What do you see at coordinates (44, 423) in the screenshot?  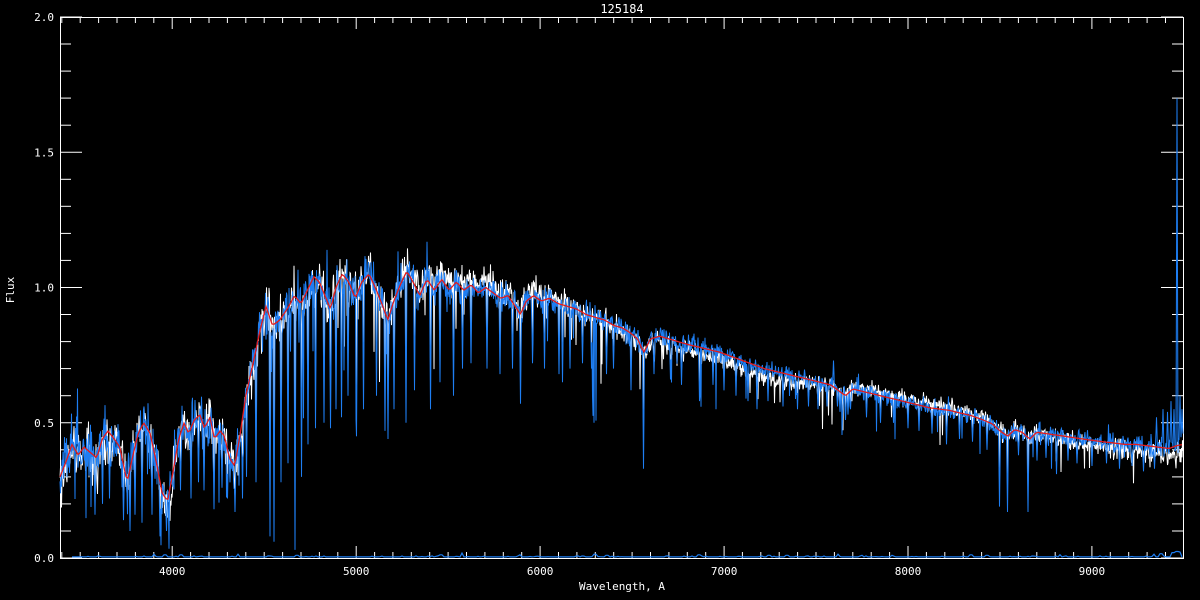 I see `y-tick-label: 0.5` at bounding box center [44, 423].